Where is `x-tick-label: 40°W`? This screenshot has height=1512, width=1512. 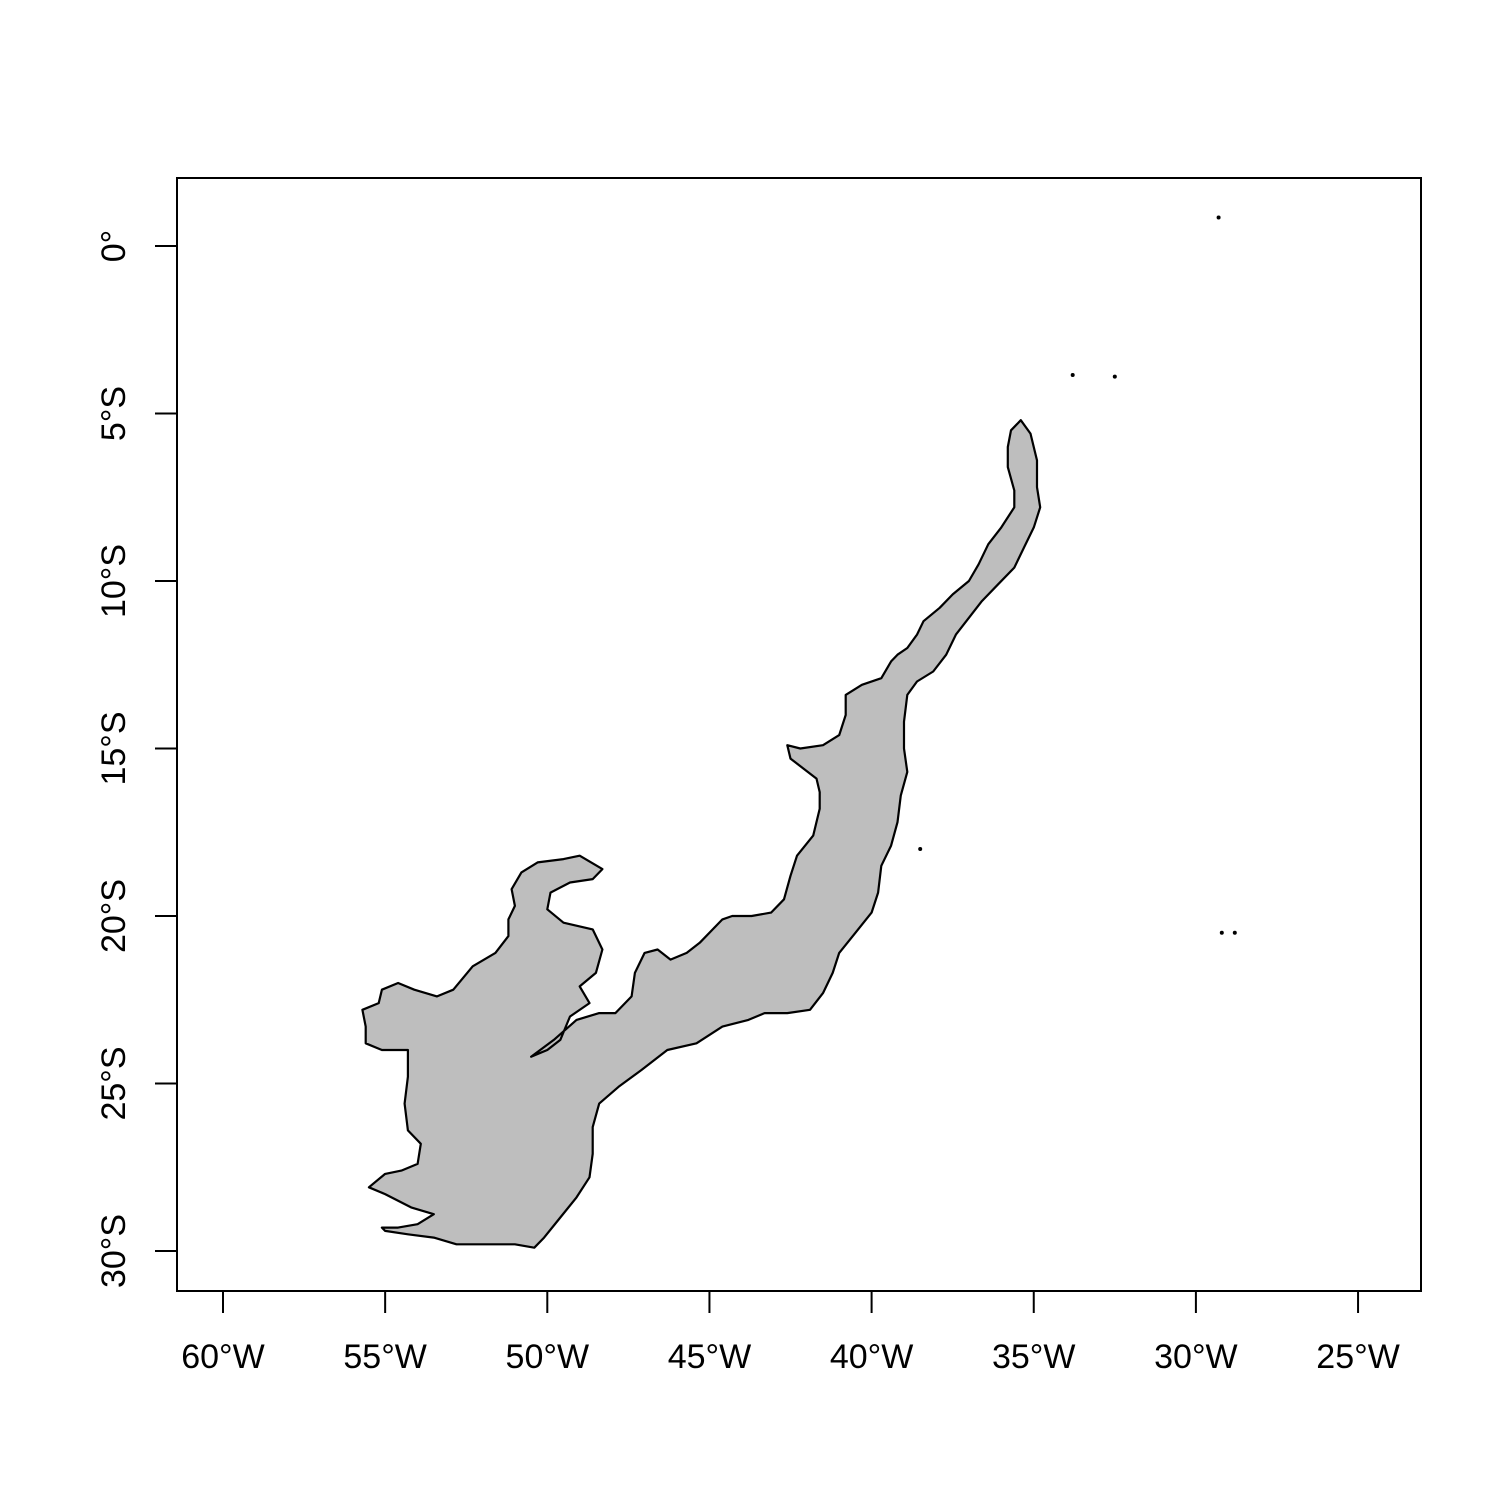 x-tick-label: 40°W is located at coordinates (872, 1357).